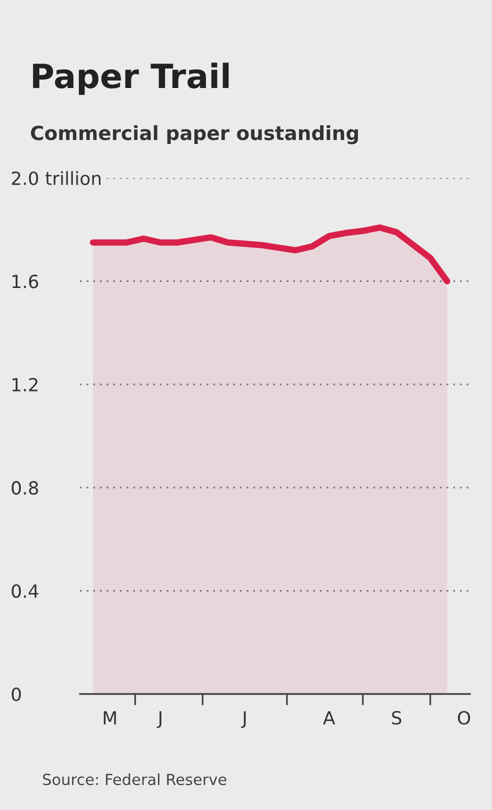 This screenshot has width=492, height=810. Describe the element at coordinates (134, 779) in the screenshot. I see `source-note: Source: Federal Reserve` at that location.